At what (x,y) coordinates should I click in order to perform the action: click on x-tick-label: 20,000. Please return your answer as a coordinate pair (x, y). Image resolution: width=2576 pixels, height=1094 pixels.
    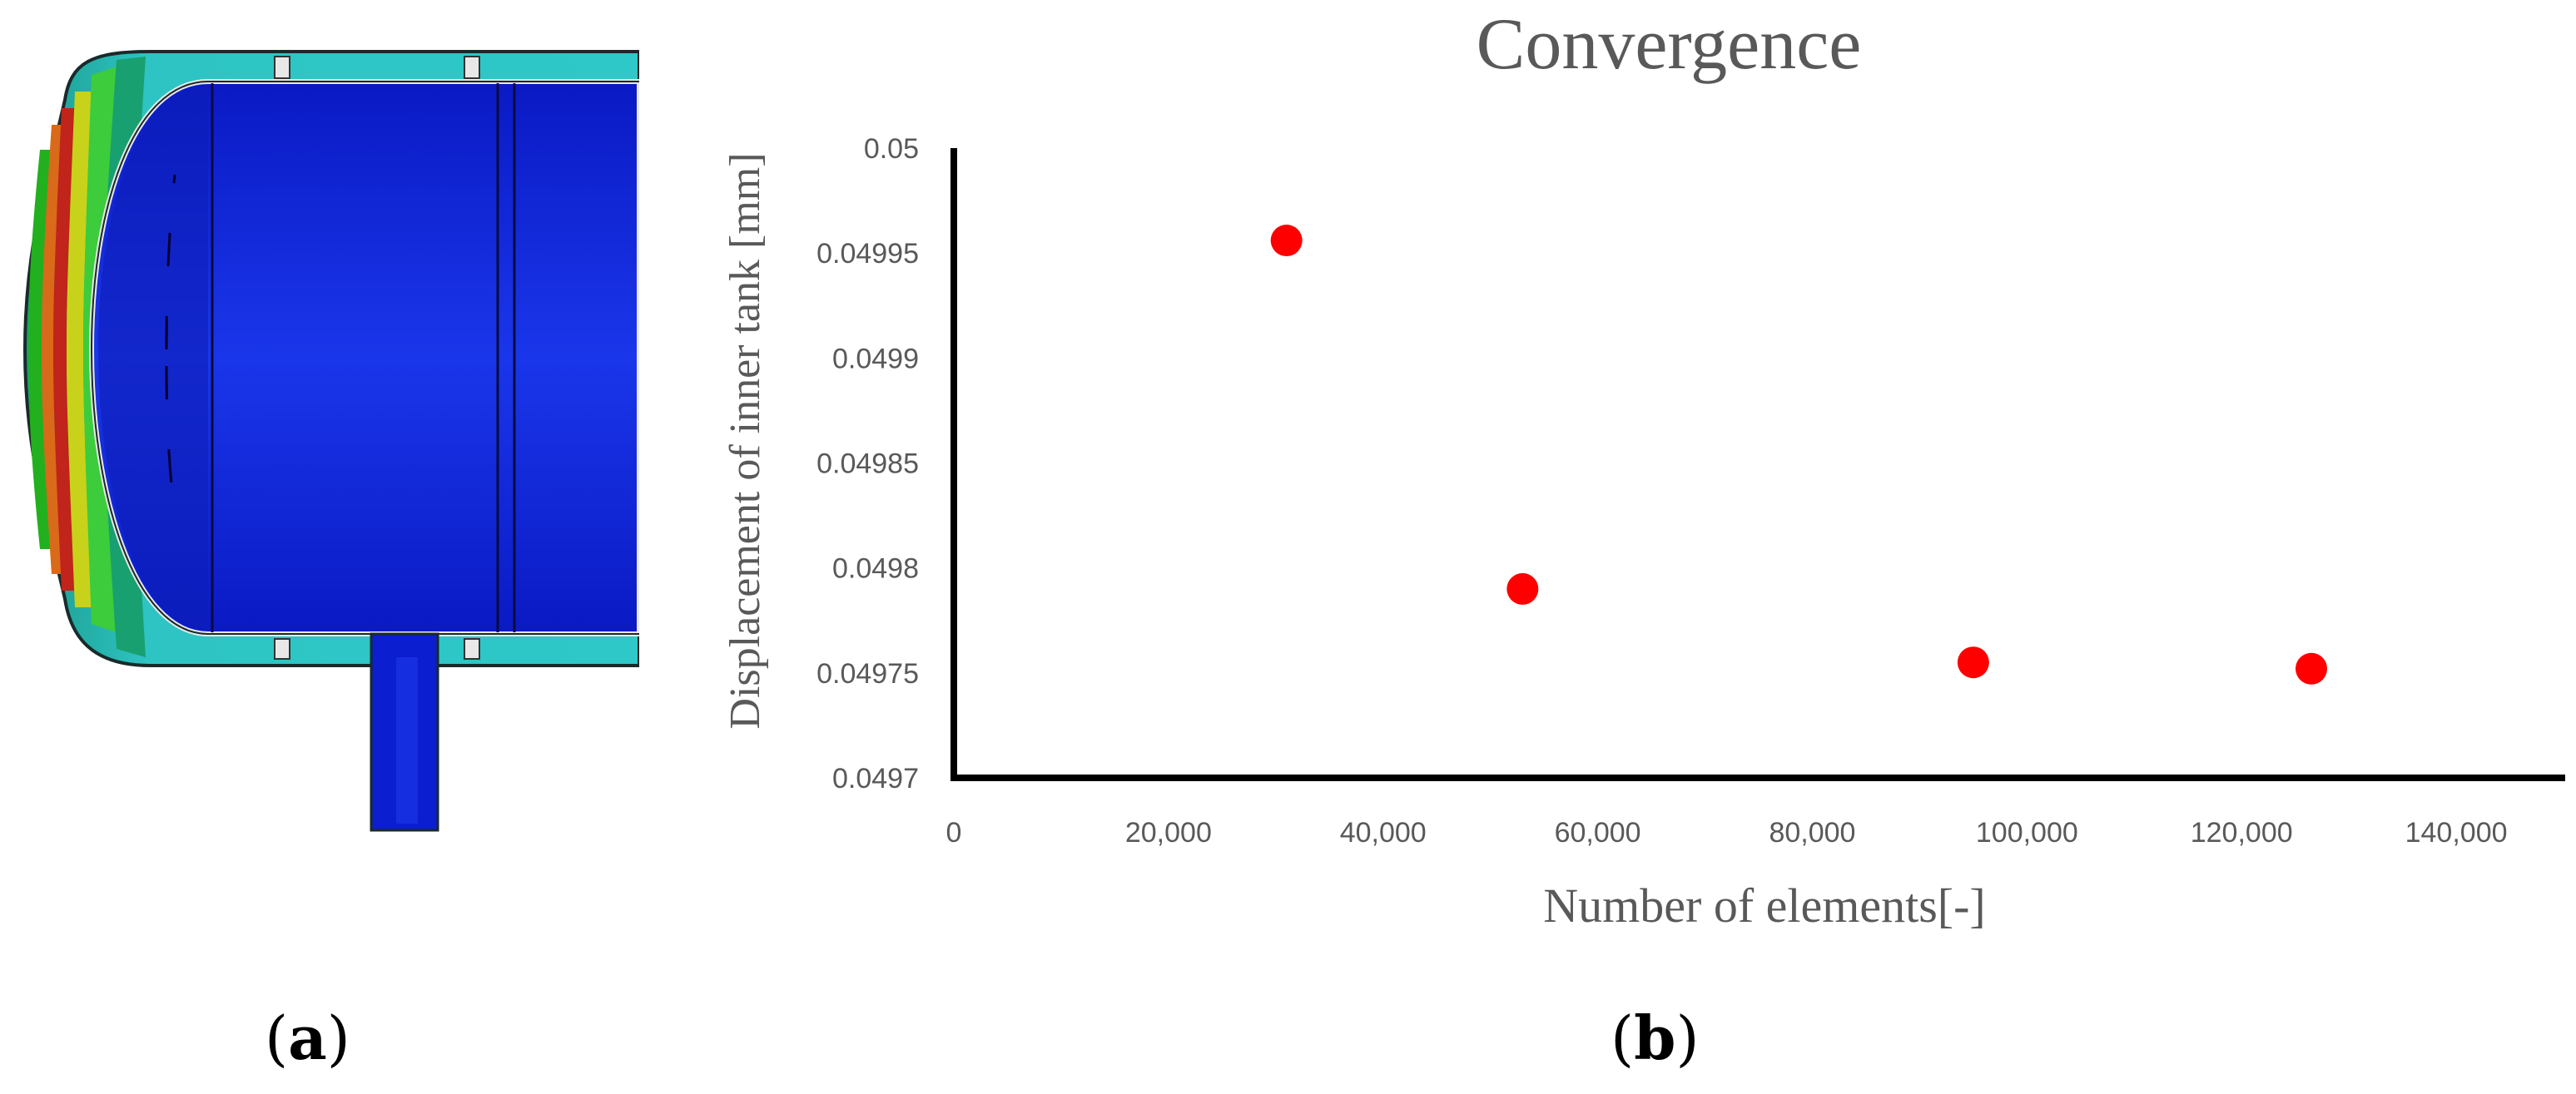
    Looking at the image, I should click on (1168, 833).